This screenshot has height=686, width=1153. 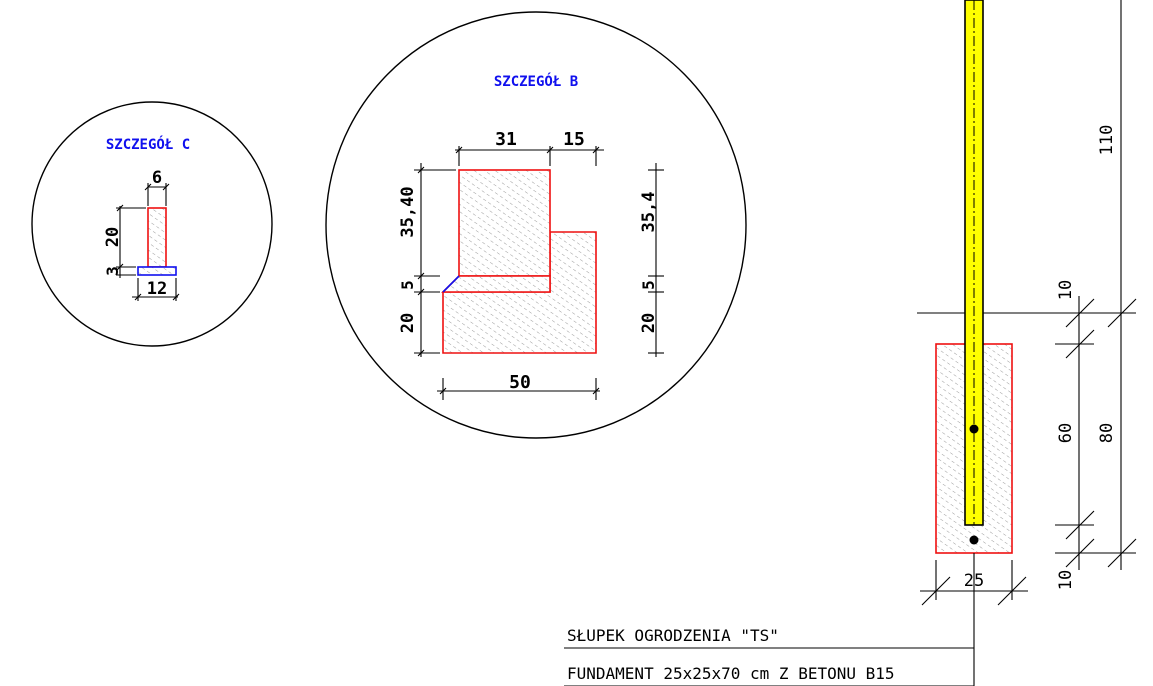 I want to click on dim-b-top-right: 15, so click(x=574, y=139).